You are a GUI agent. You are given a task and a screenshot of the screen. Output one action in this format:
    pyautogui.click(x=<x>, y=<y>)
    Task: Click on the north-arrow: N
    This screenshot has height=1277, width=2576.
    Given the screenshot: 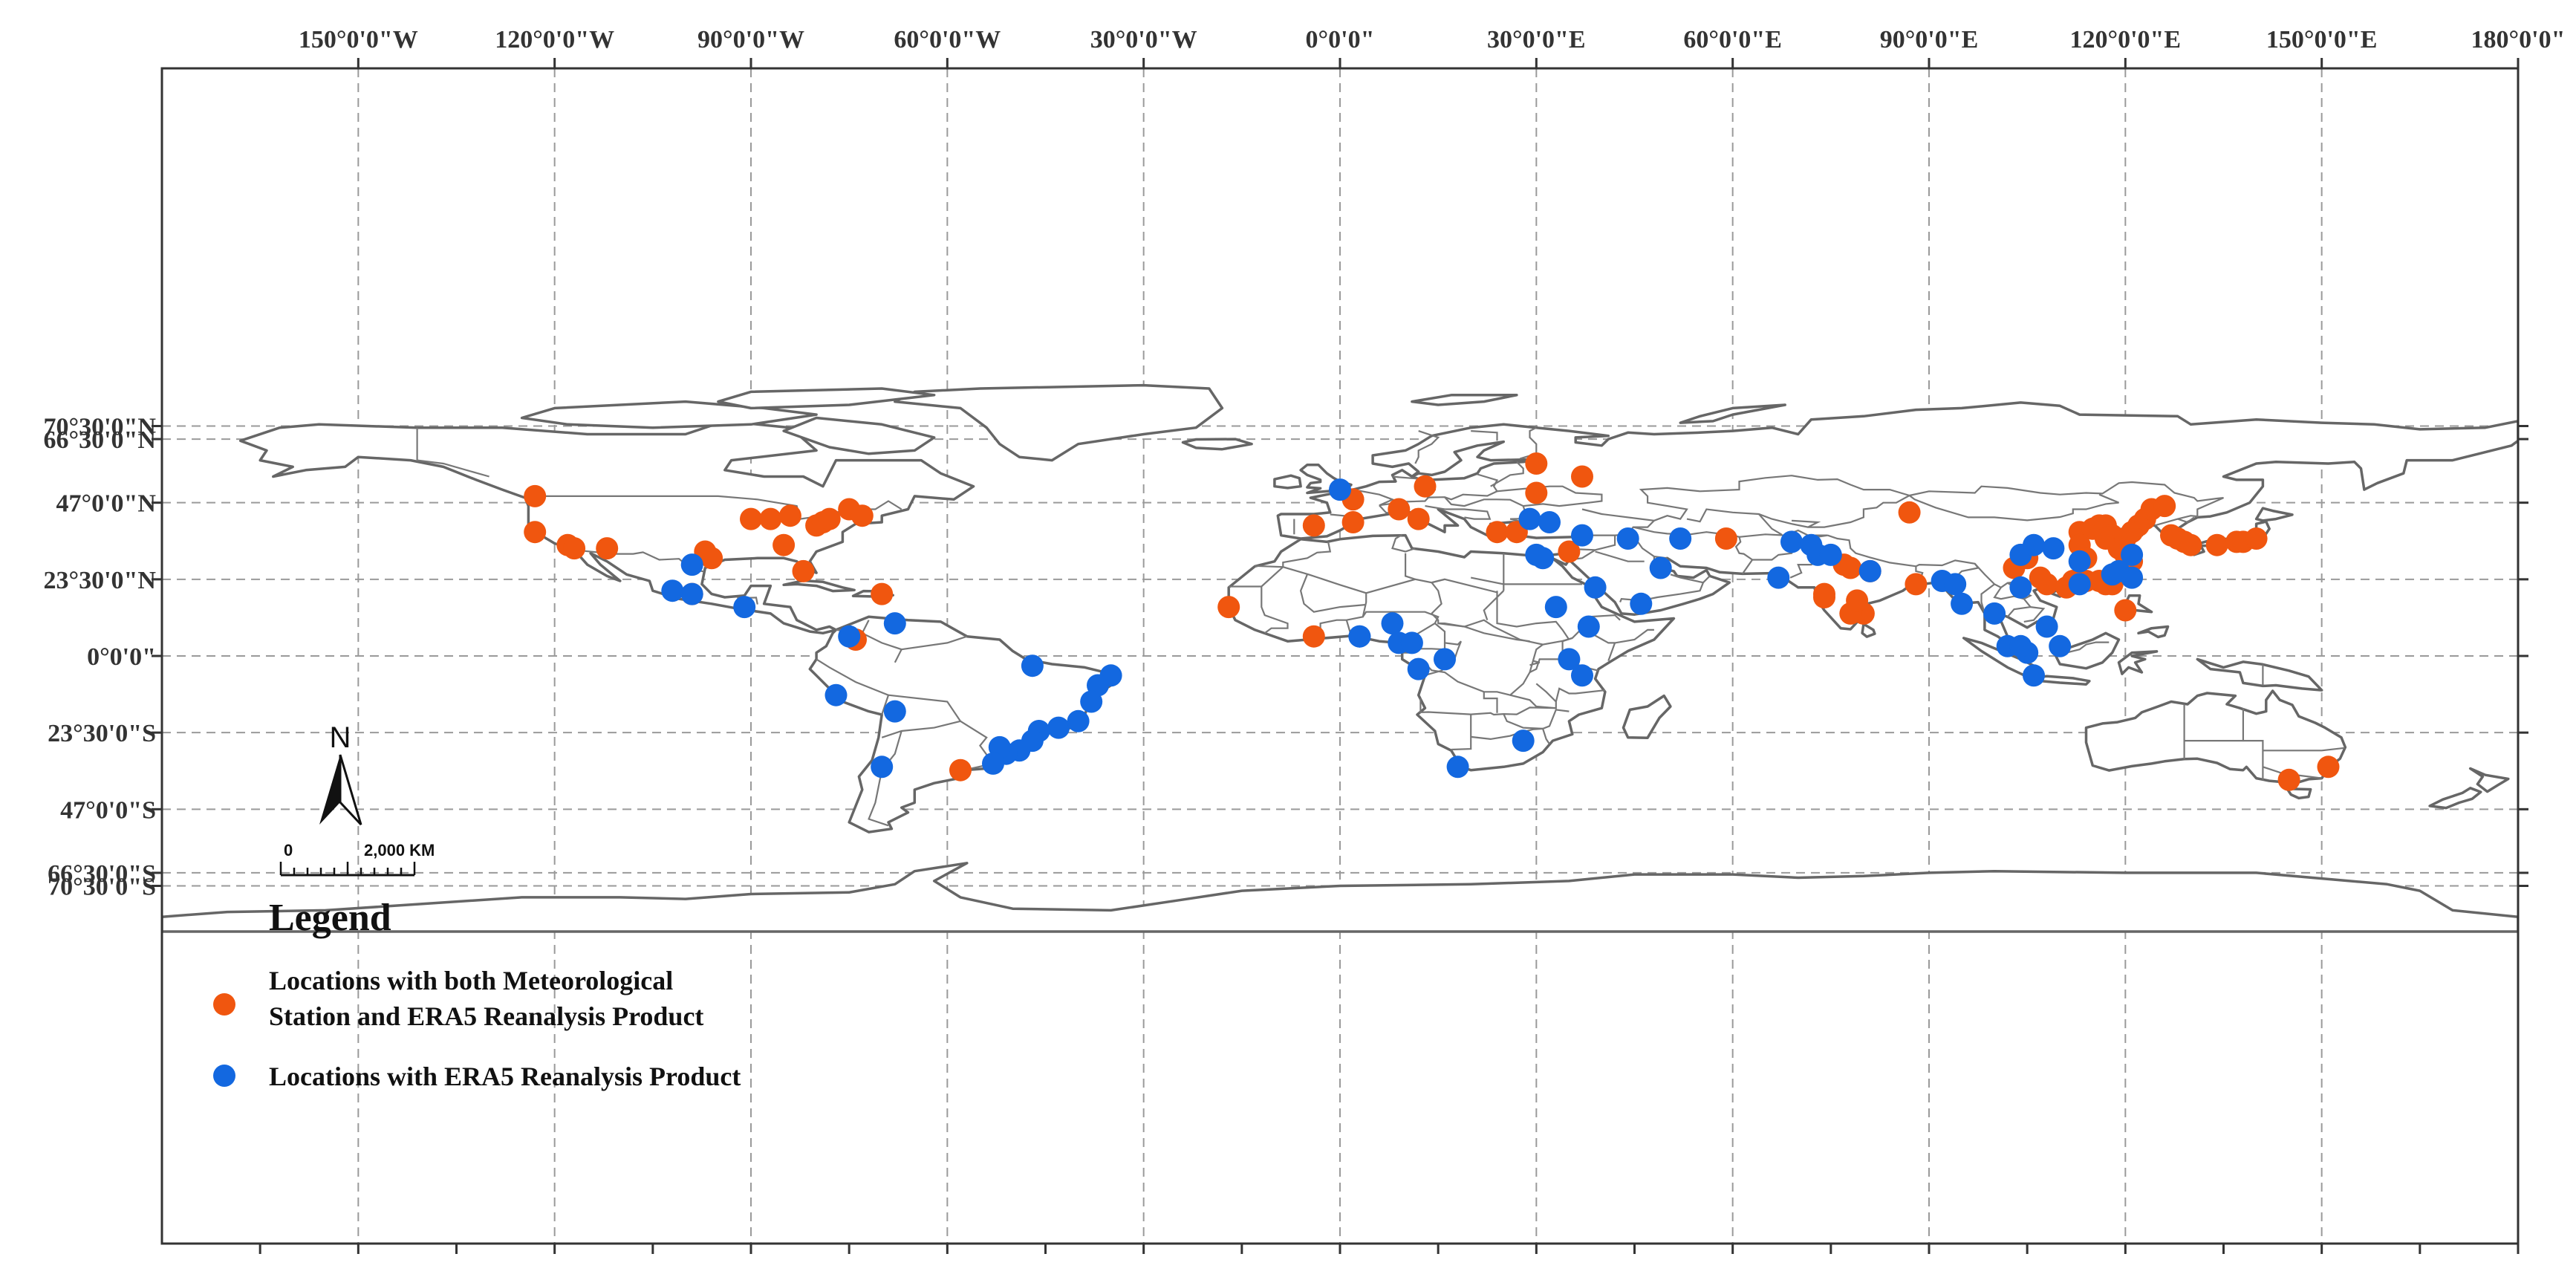 What is the action you would take?
    pyautogui.click(x=340, y=773)
    